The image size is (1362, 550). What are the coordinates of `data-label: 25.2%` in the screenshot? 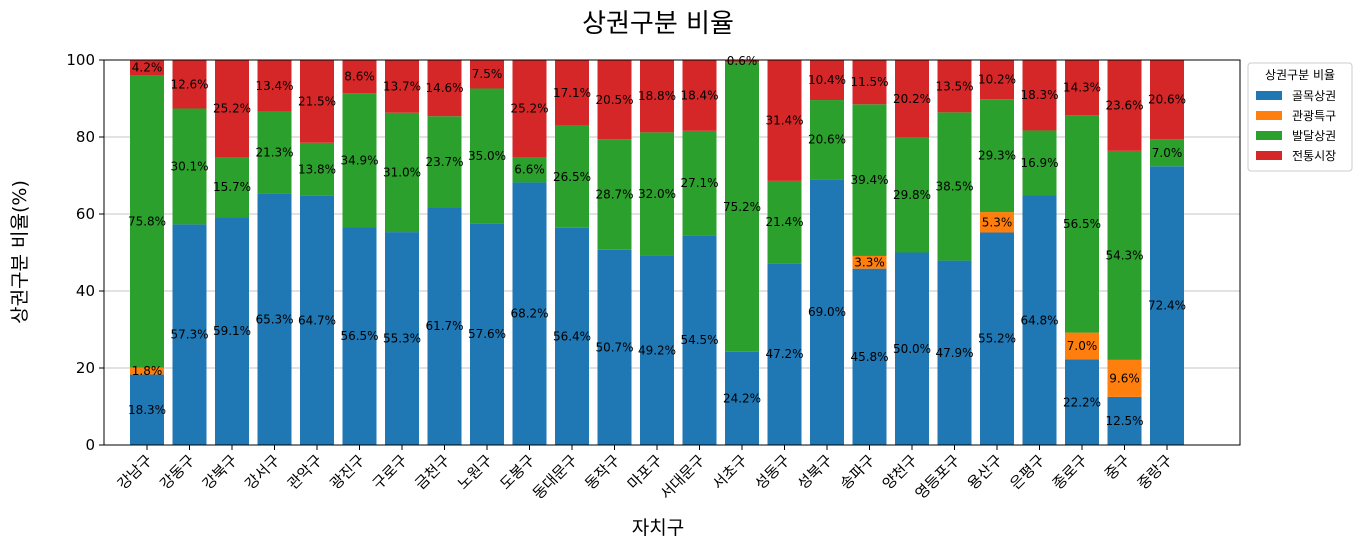 It's located at (232, 109).